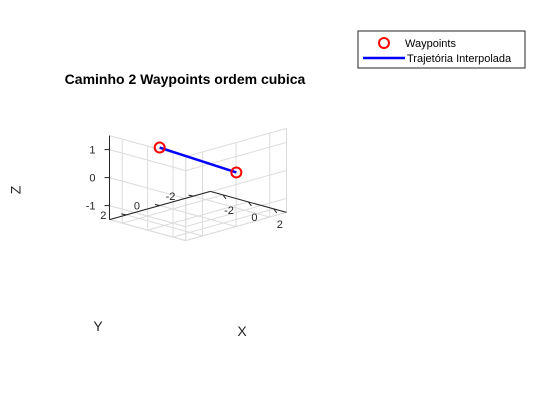 The width and height of the screenshot is (560, 420). I want to click on z-axis-label: Z, so click(16, 189).